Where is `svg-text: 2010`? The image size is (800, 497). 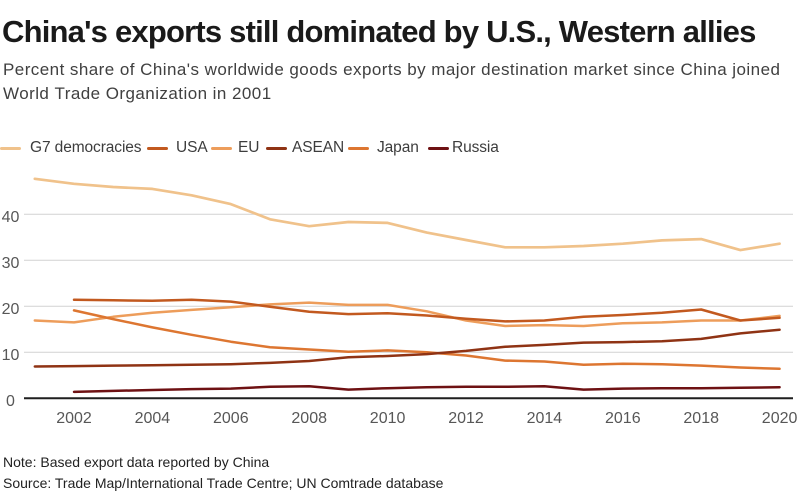 svg-text: 2010 is located at coordinates (388, 418).